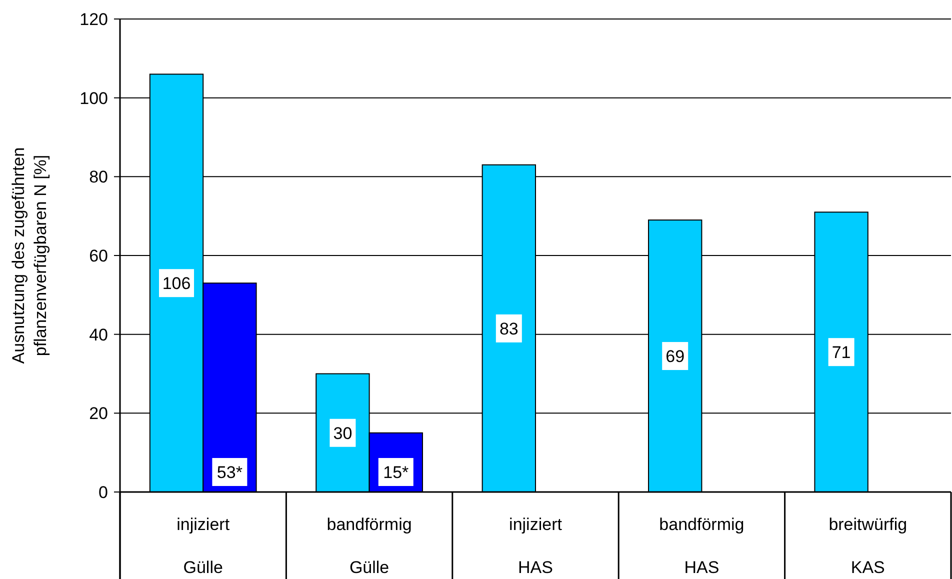 This screenshot has height=579, width=952. I want to click on category-label: breitwürfig KAS, so click(868, 546).